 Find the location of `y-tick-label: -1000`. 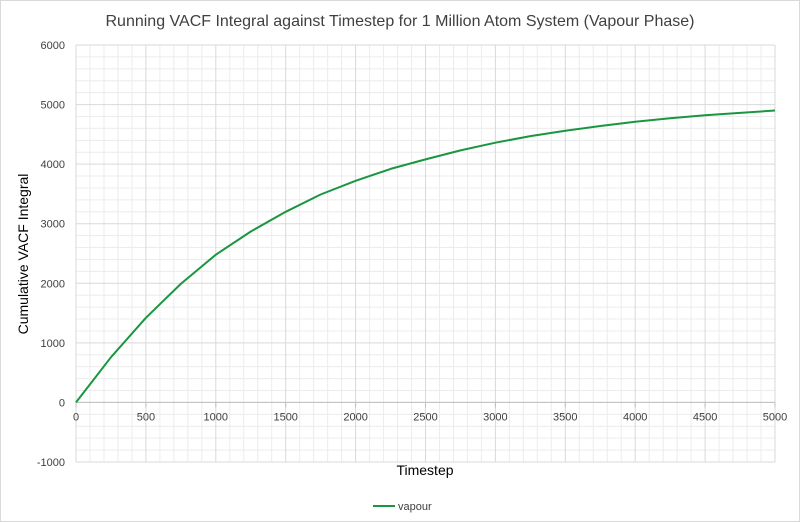

y-tick-label: -1000 is located at coordinates (51, 463).